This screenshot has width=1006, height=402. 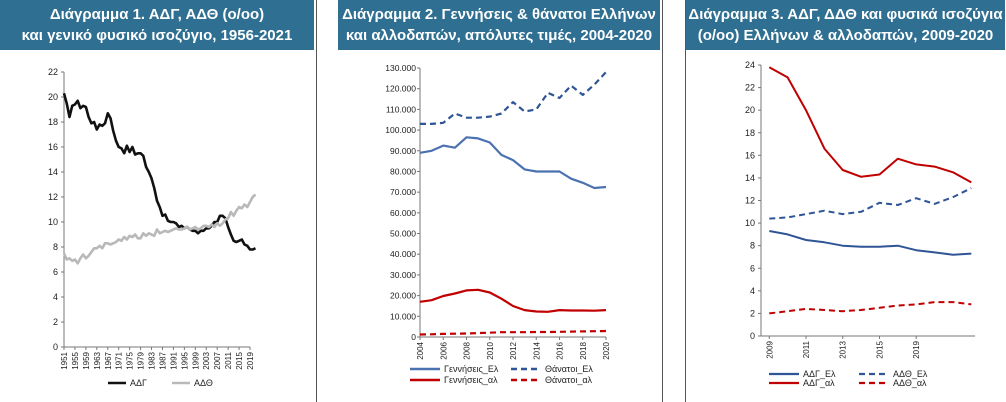 What do you see at coordinates (569, 369) in the screenshot?
I see `chart-2-legend-label: Θάνατοι_Ελ` at bounding box center [569, 369].